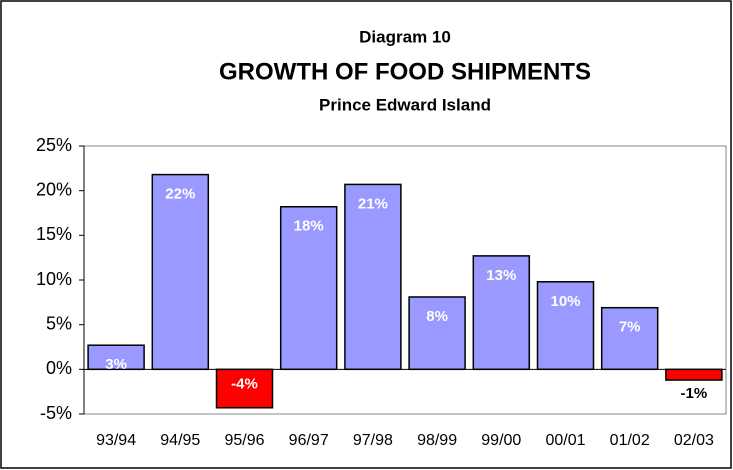  Describe the element at coordinates (180, 440) in the screenshot. I see `x-tick-label: 94/95` at that location.